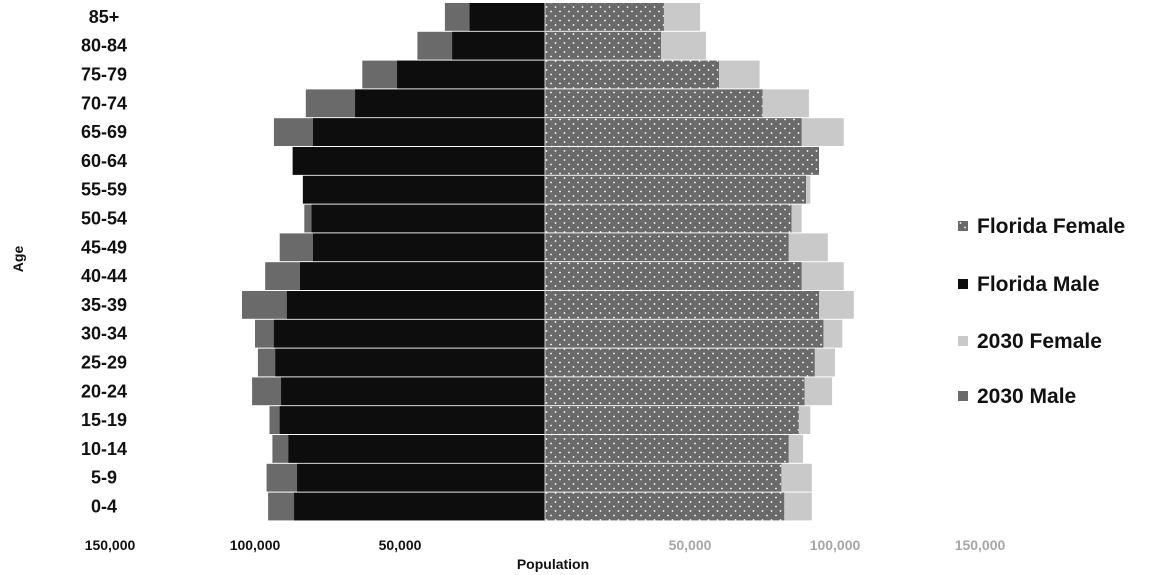 The width and height of the screenshot is (1167, 575). I want to click on age-label: 0-4, so click(104, 507).